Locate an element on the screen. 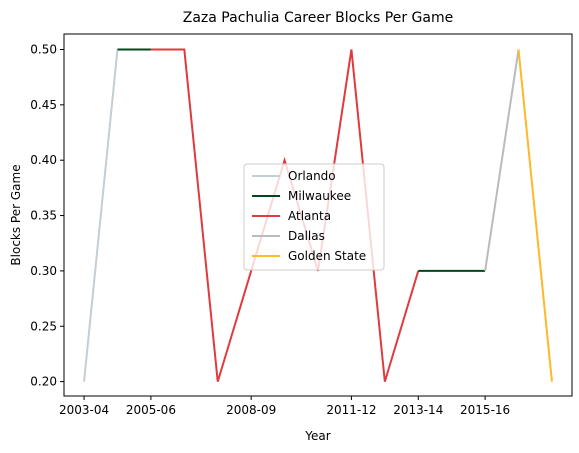  legend-label-atlanta: Atlanta is located at coordinates (309, 216).